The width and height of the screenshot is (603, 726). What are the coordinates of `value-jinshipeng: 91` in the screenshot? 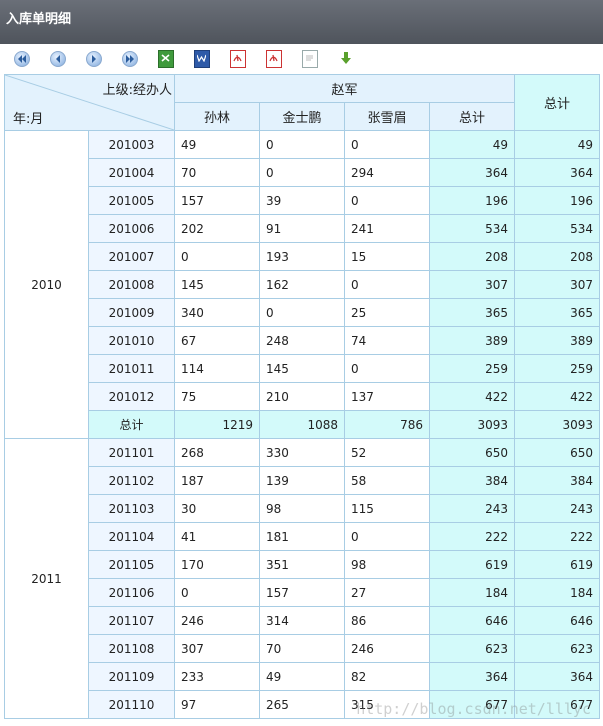 It's located at (302, 228).